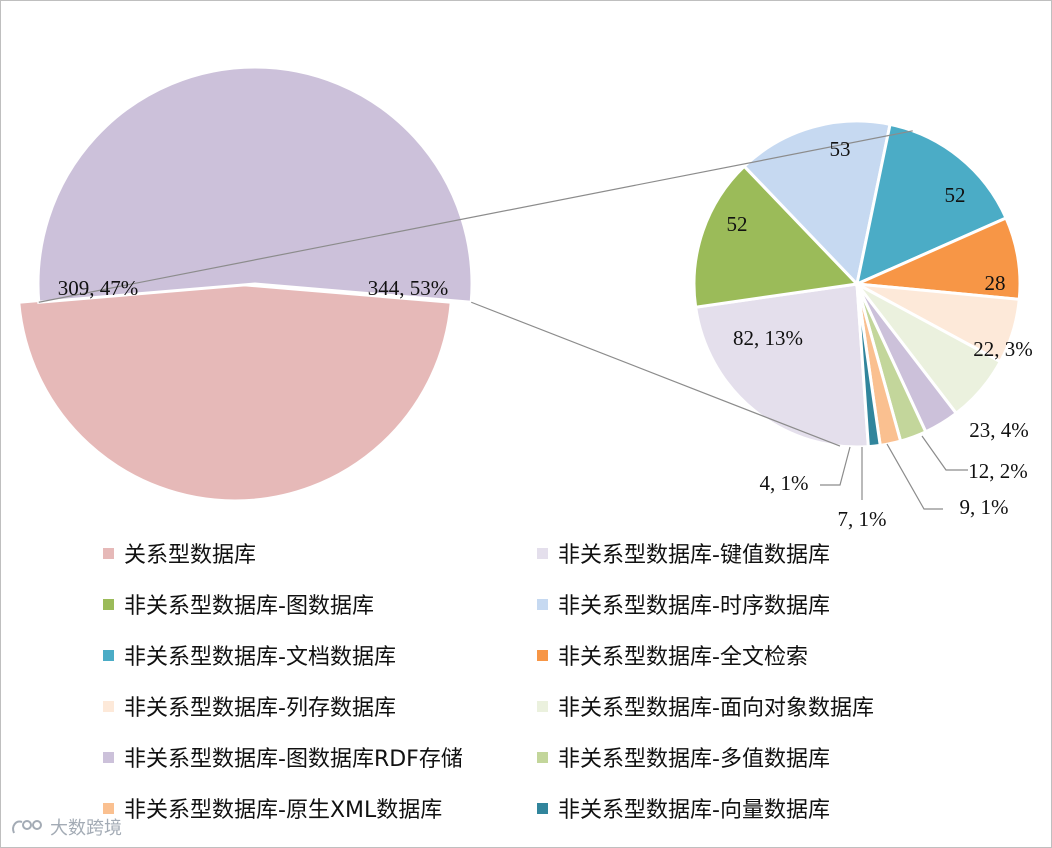  What do you see at coordinates (862, 519) in the screenshot?
I see `secondary-pie-data-label: 7, 1%` at bounding box center [862, 519].